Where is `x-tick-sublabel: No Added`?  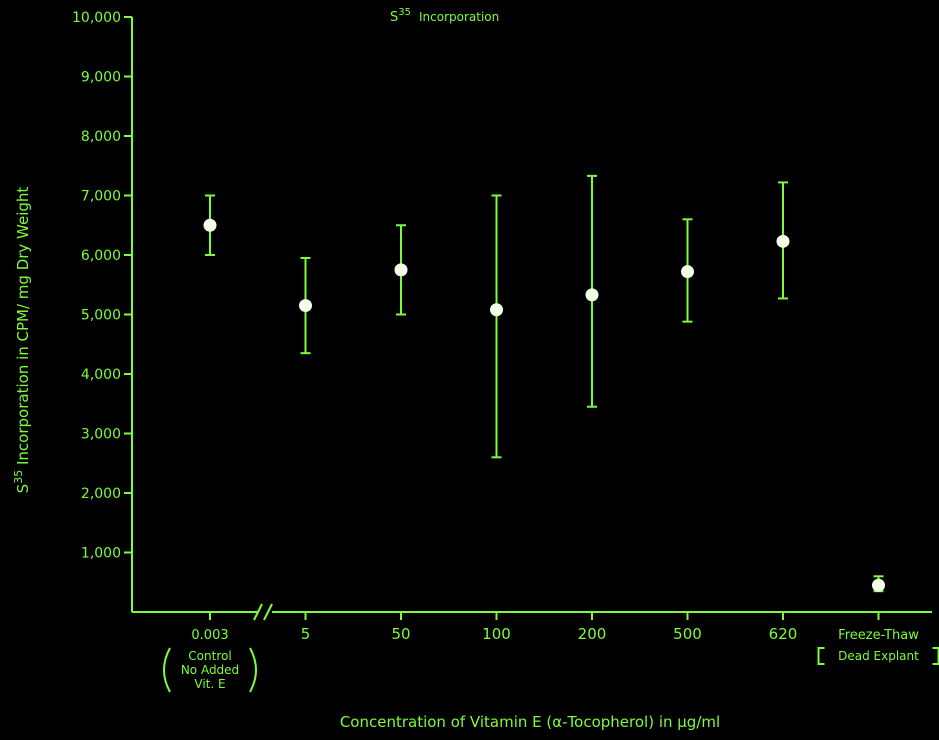
x-tick-sublabel: No Added is located at coordinates (210, 670).